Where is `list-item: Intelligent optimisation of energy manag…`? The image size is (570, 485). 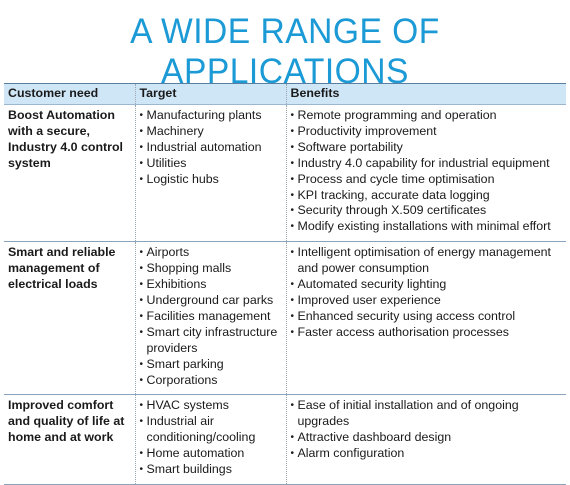 list-item: Intelligent optimisation of energy manag… is located at coordinates (427, 261).